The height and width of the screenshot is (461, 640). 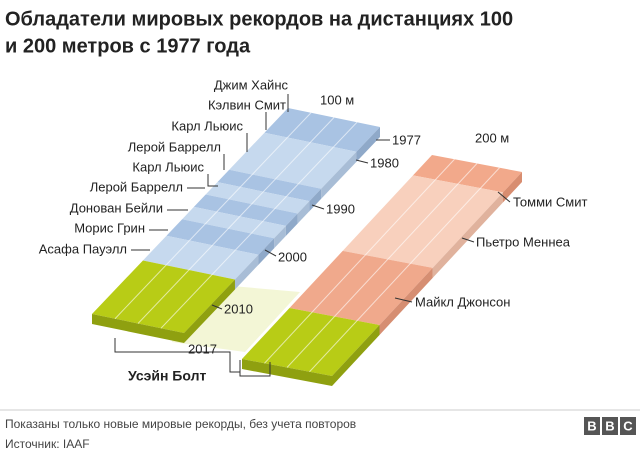 I want to click on current-holder: Усэйн Болт, so click(x=167, y=376).